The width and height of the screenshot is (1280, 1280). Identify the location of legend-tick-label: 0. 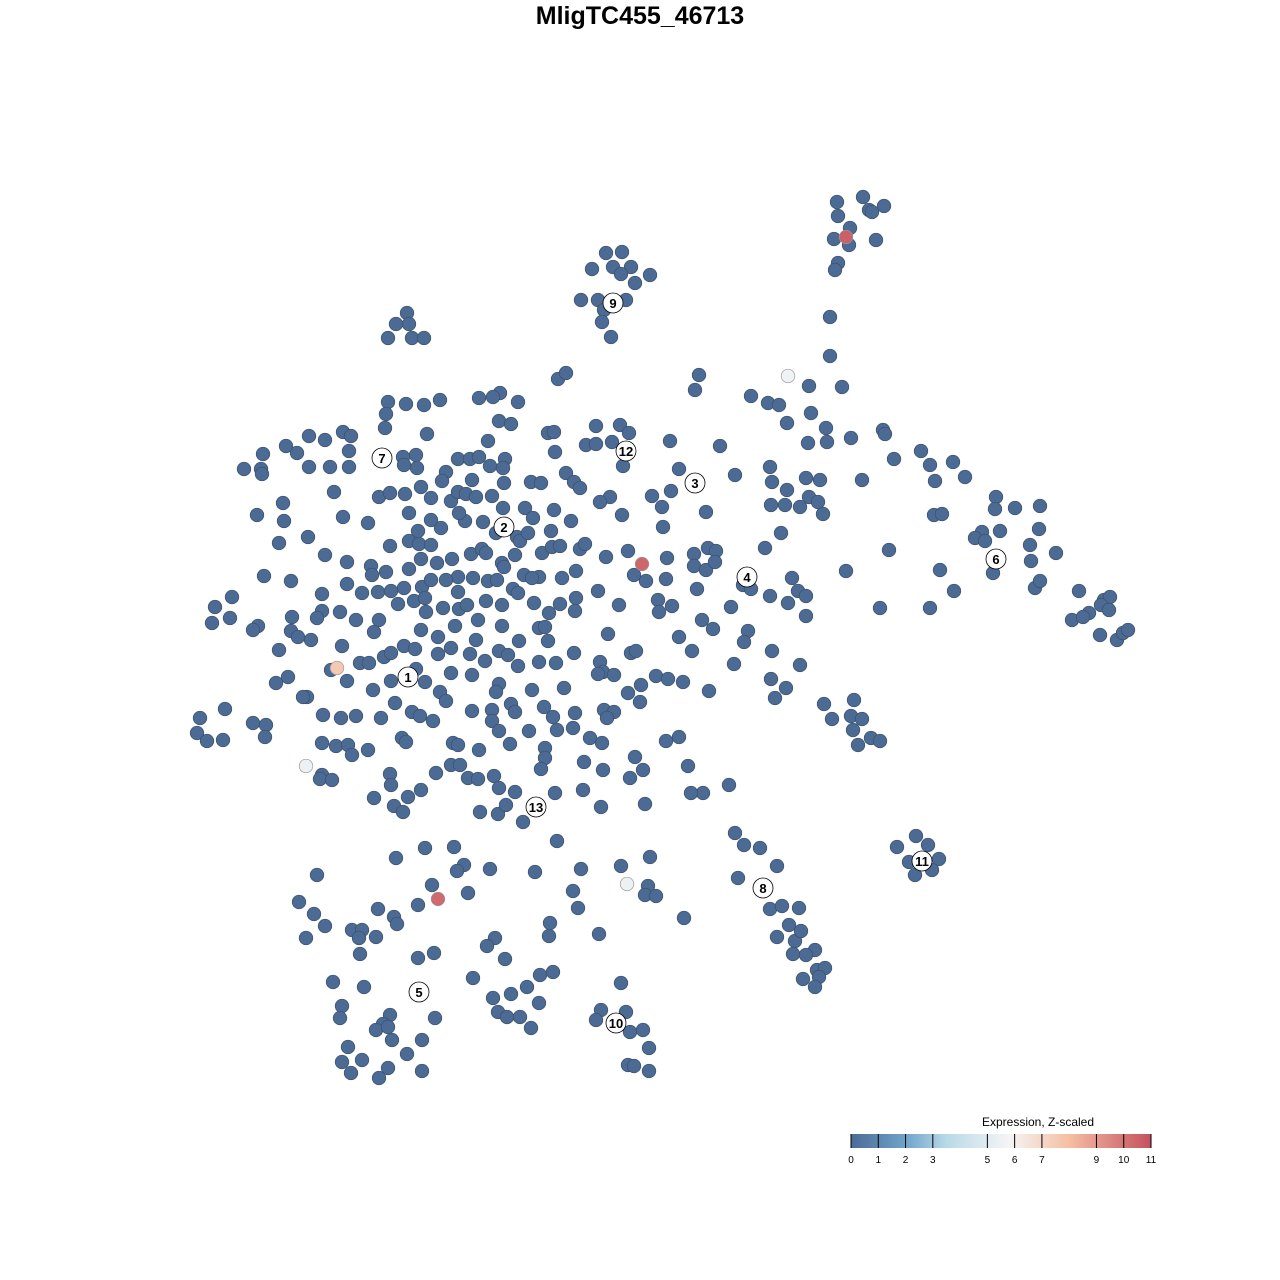
(851, 1160).